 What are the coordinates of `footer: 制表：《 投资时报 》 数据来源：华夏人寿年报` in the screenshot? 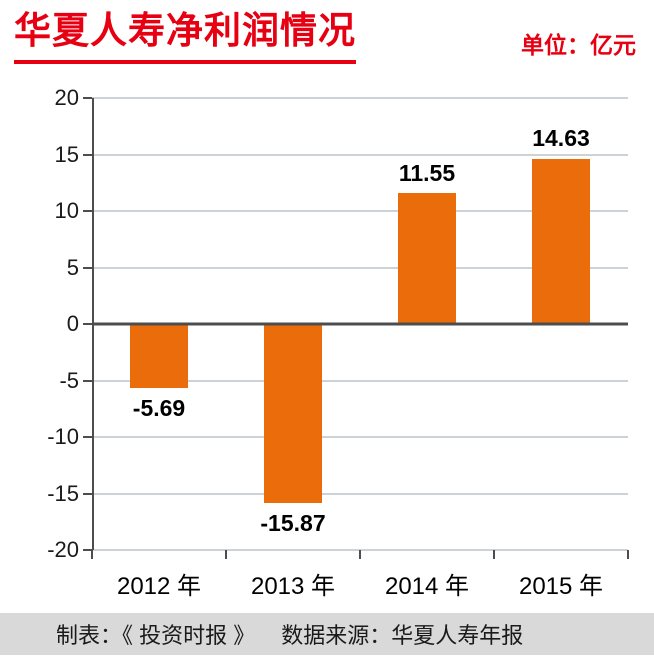 It's located at (327, 634).